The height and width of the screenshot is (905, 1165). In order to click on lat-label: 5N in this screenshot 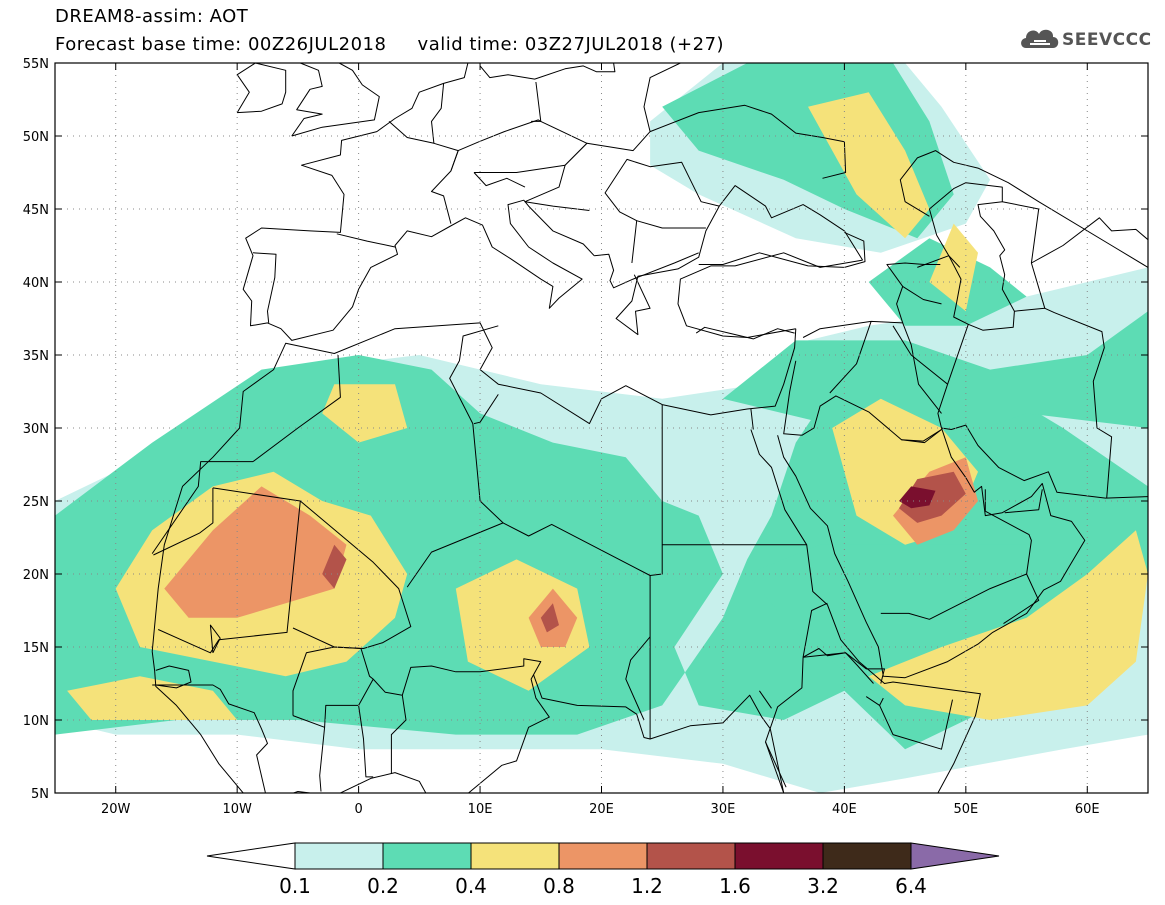, I will do `click(40, 794)`.